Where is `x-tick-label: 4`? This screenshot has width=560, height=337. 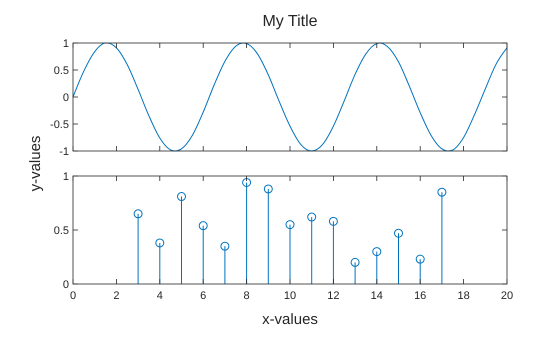 x-tick-label: 4 is located at coordinates (159, 296).